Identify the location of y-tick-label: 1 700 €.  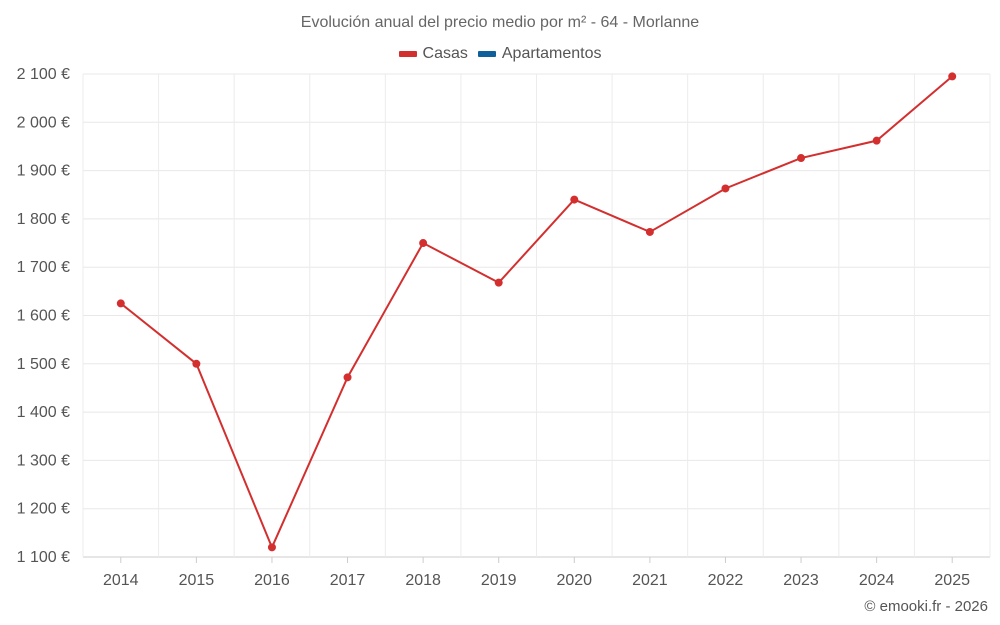
(43, 267).